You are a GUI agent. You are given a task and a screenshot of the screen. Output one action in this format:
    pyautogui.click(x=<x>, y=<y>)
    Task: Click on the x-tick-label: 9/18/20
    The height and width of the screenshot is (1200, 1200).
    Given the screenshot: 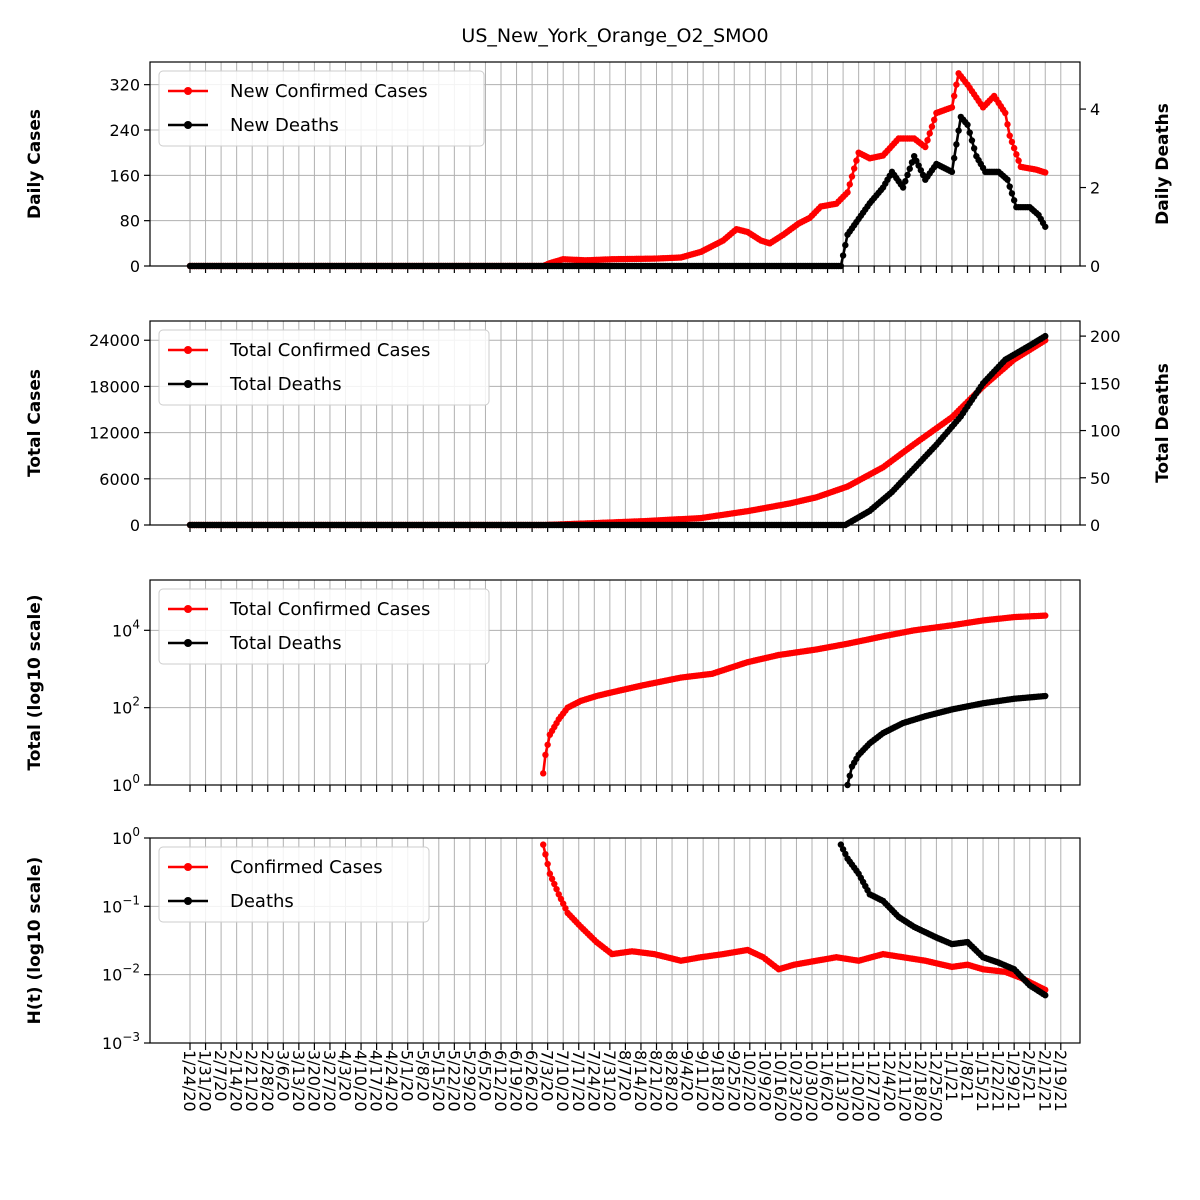 What is the action you would take?
    pyautogui.click(x=718, y=1081)
    